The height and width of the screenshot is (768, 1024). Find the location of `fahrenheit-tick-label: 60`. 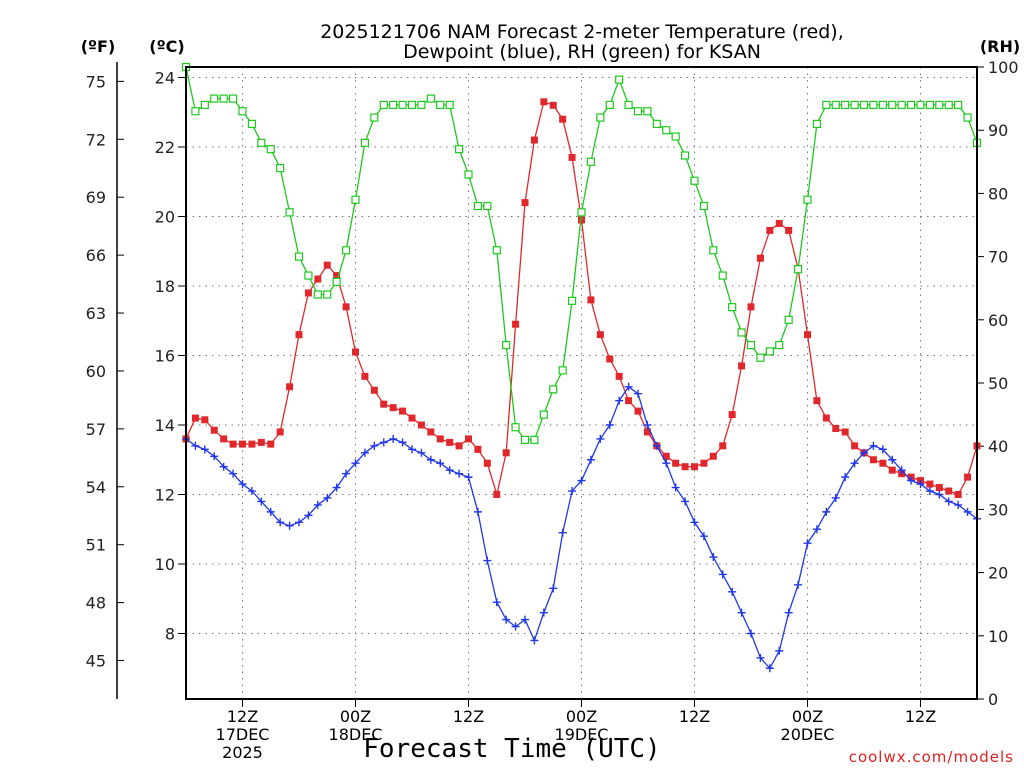

fahrenheit-tick-label: 60 is located at coordinates (96, 371).